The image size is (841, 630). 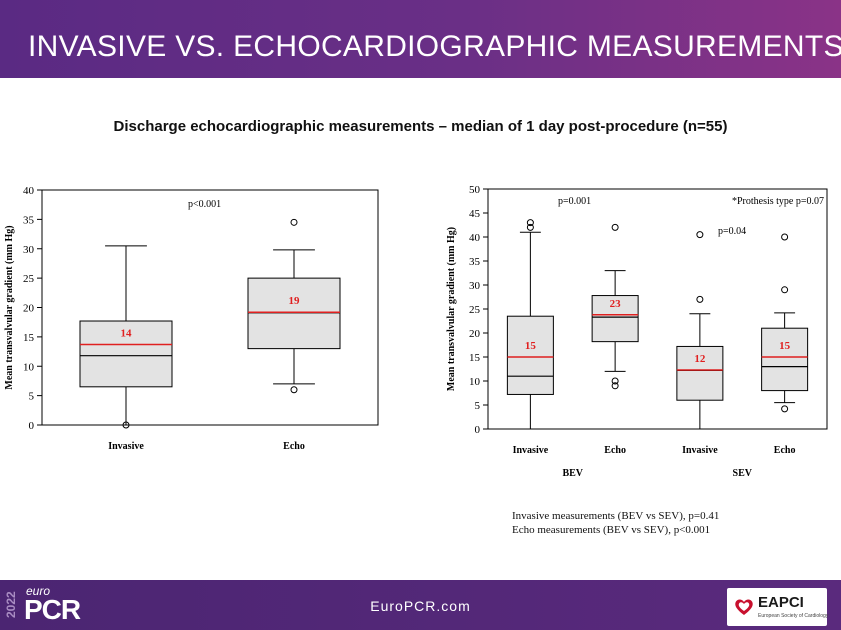 What do you see at coordinates (793, 616) in the screenshot?
I see `eapci-logo-subtext: European Society of Cardiology` at bounding box center [793, 616].